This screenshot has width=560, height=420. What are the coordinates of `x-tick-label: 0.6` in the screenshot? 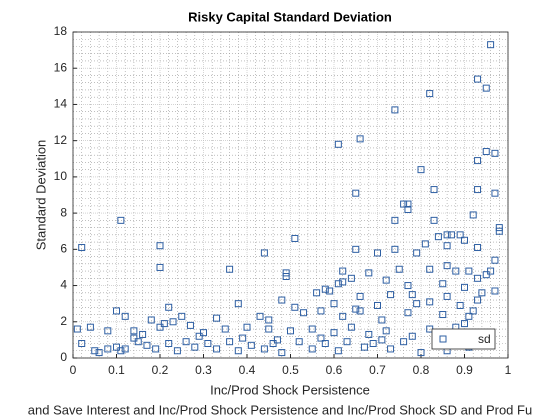 It's located at (334, 370).